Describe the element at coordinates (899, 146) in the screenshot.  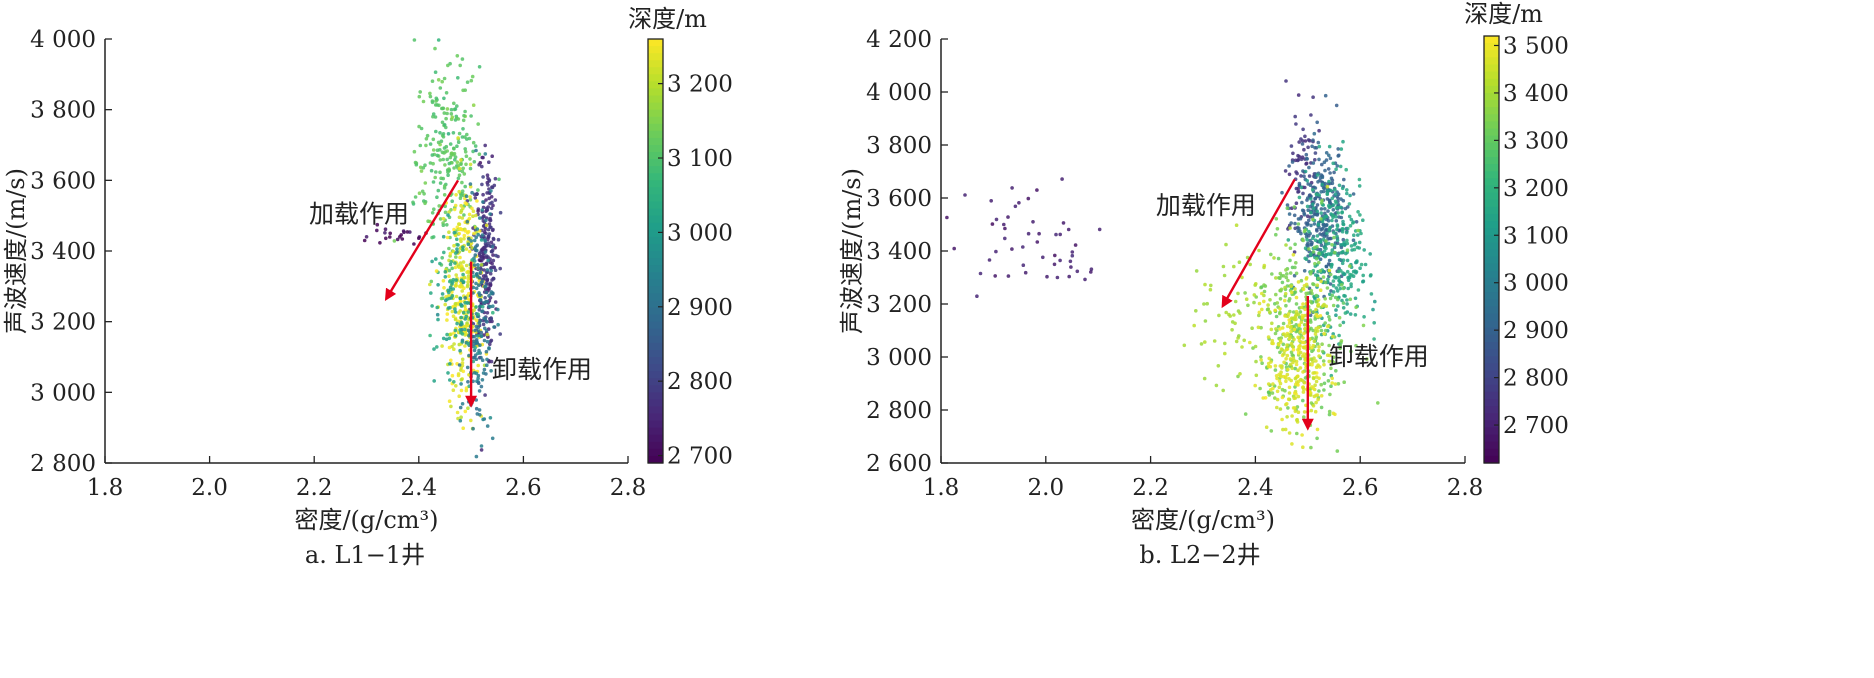
I see `y-tick-label: 3 800` at that location.